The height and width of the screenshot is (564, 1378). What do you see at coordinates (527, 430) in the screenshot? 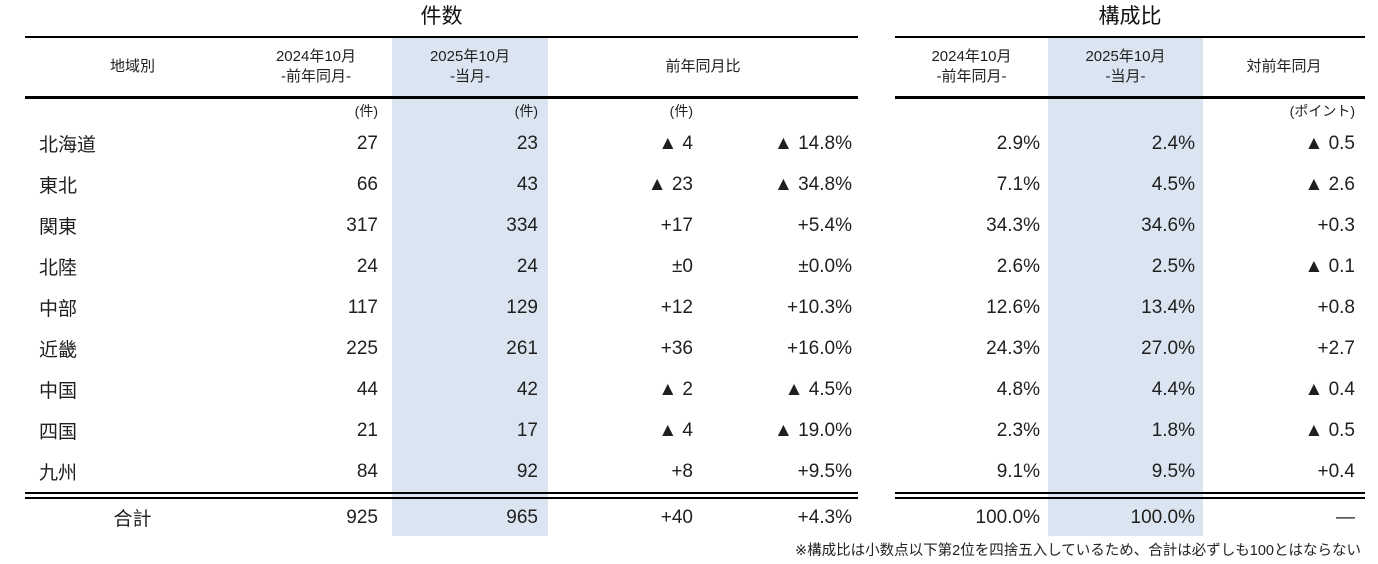
I see `count-2025: 17` at bounding box center [527, 430].